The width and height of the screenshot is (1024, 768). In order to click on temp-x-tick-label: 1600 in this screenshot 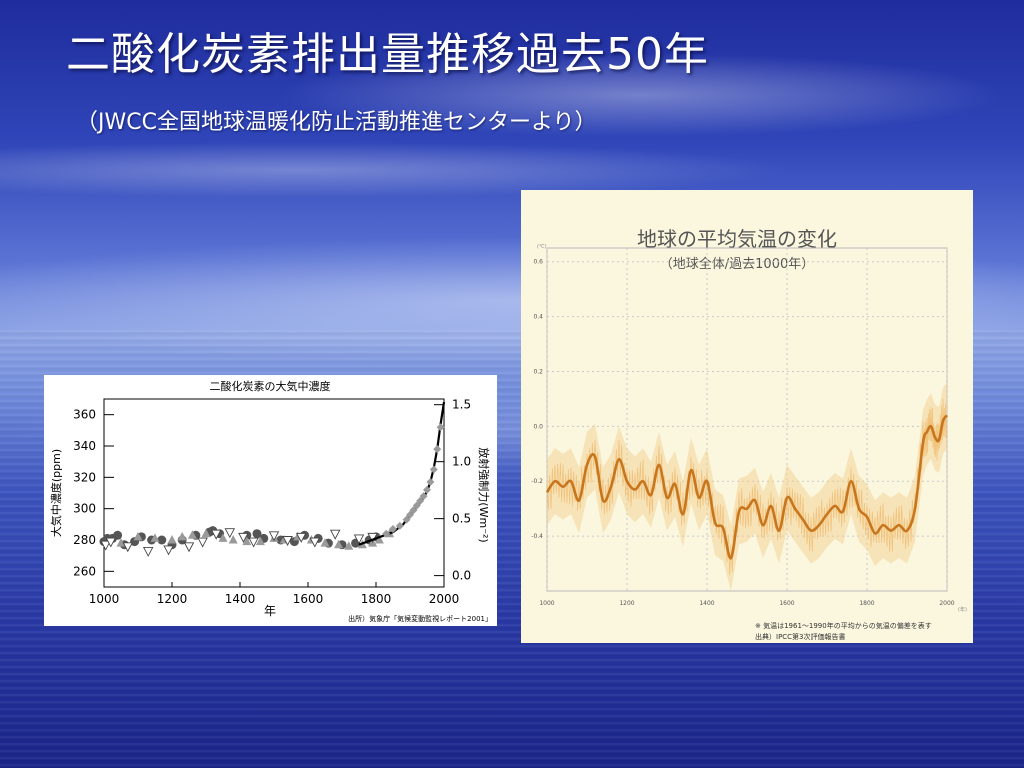, I will do `click(786, 603)`.